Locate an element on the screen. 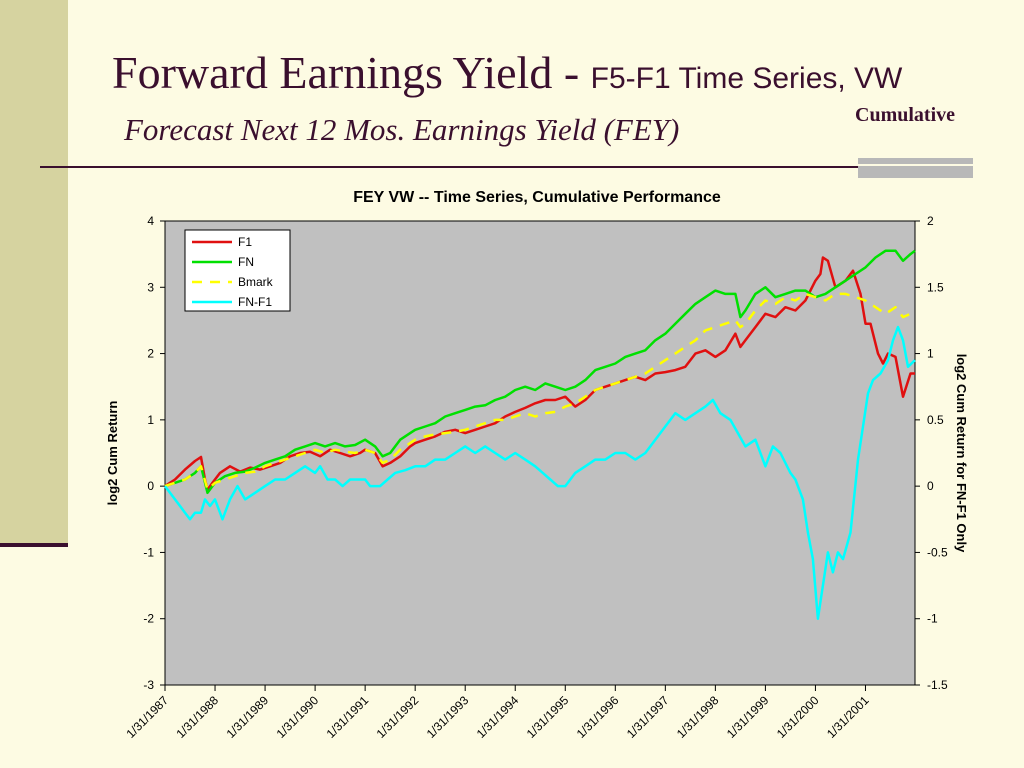 The height and width of the screenshot is (768, 1024). y2-tick-label: 0 is located at coordinates (930, 486).